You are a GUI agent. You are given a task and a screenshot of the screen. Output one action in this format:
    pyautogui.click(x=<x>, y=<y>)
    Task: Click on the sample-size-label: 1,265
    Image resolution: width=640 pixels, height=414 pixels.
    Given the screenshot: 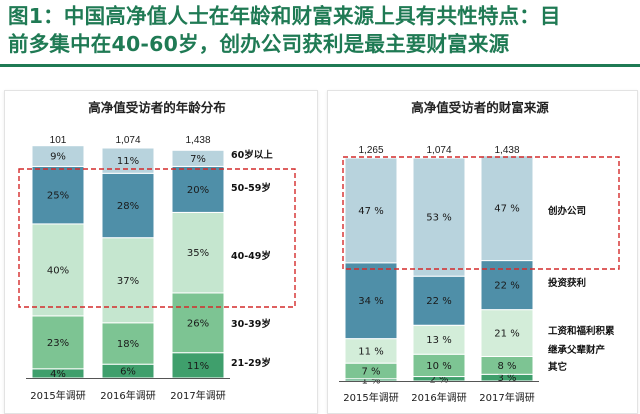 What is the action you would take?
    pyautogui.click(x=370, y=150)
    